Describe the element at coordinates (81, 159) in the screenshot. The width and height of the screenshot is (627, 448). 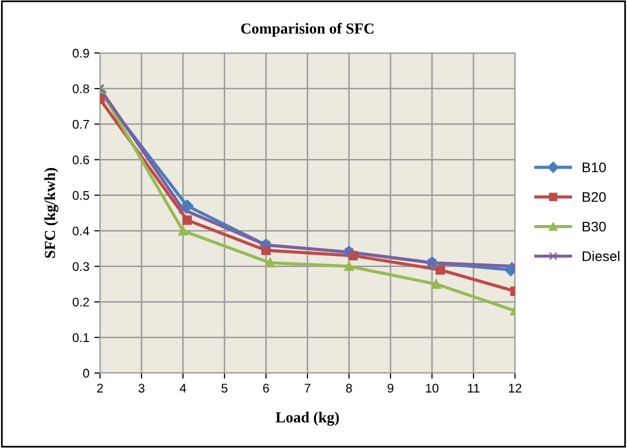
I see `y-tick-label: 0.6` at that location.